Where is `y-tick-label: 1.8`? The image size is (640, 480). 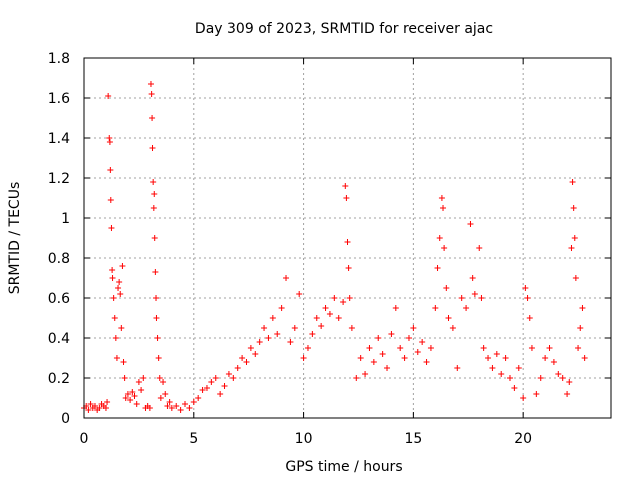 y-tick-label: 1.8 is located at coordinates (59, 59).